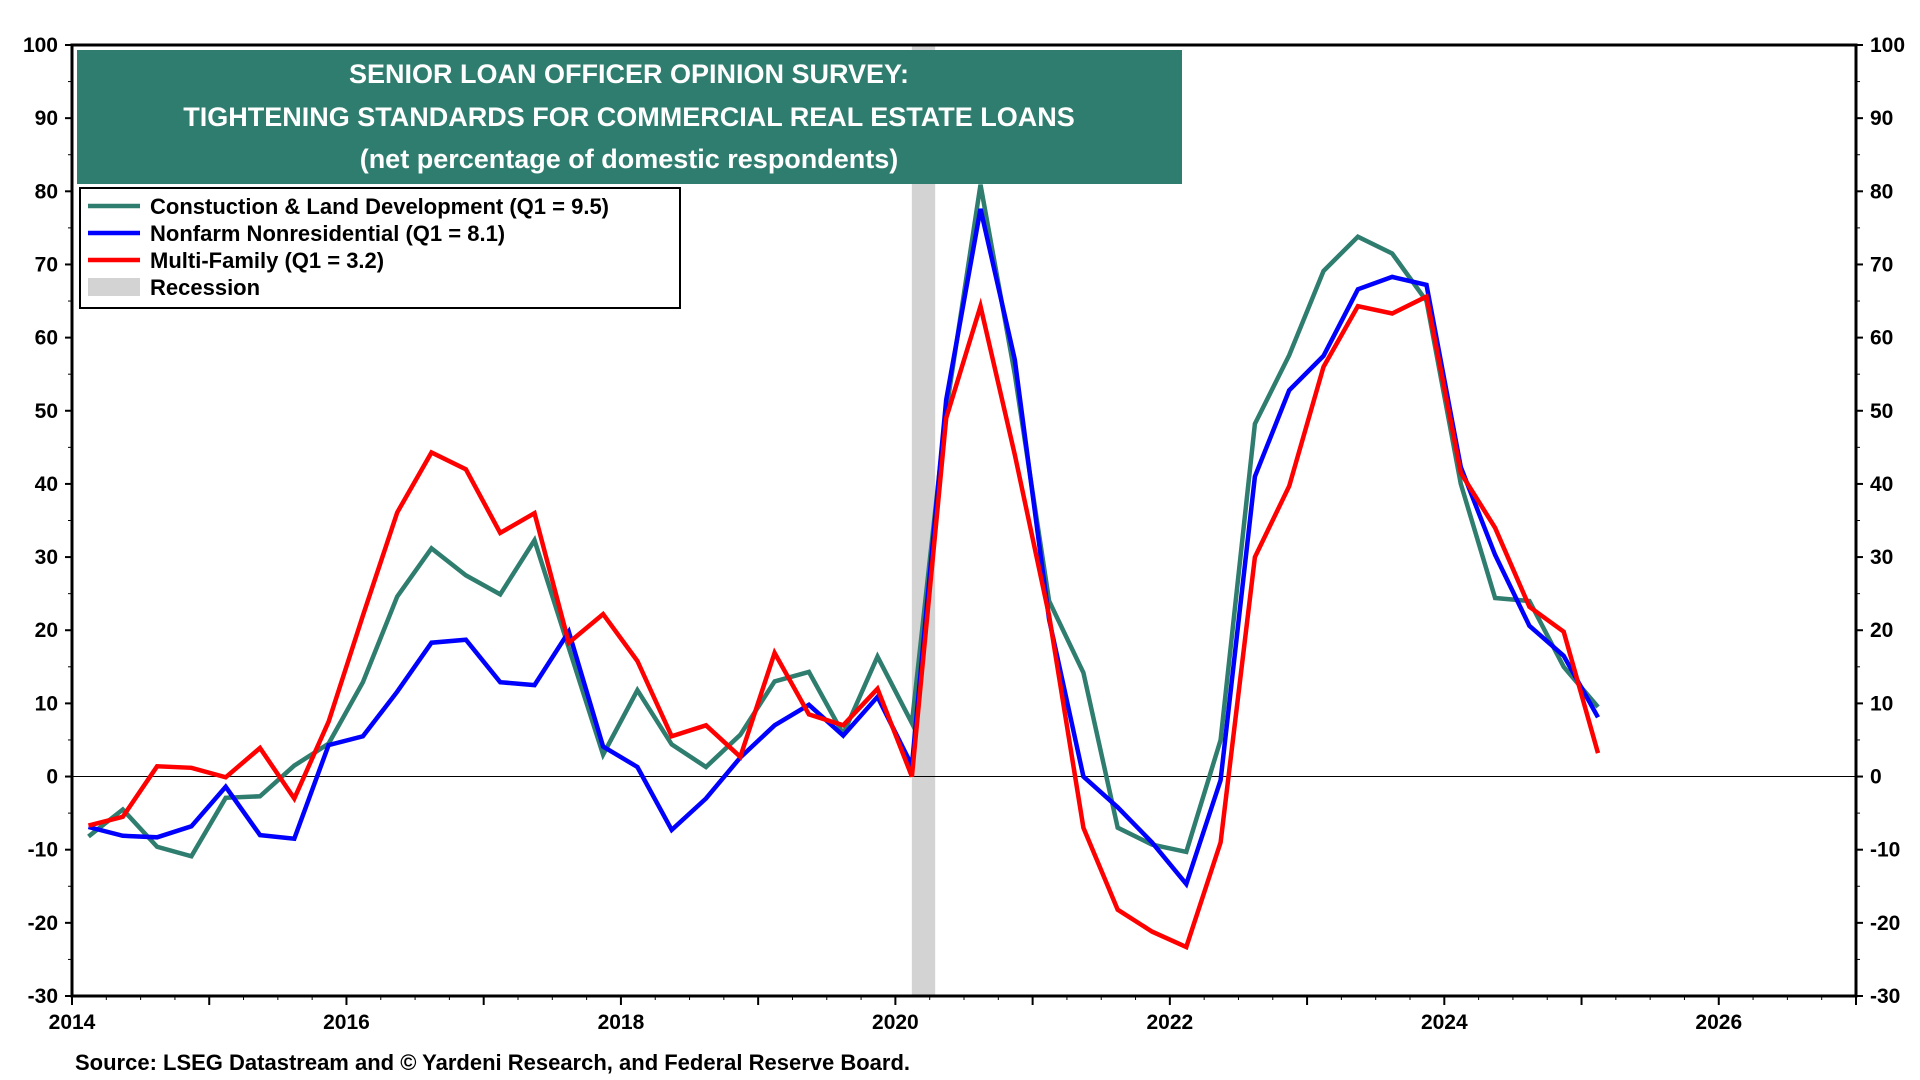 The image size is (1920, 1080). I want to click on y-tick-label-right: 70, so click(1881, 264).